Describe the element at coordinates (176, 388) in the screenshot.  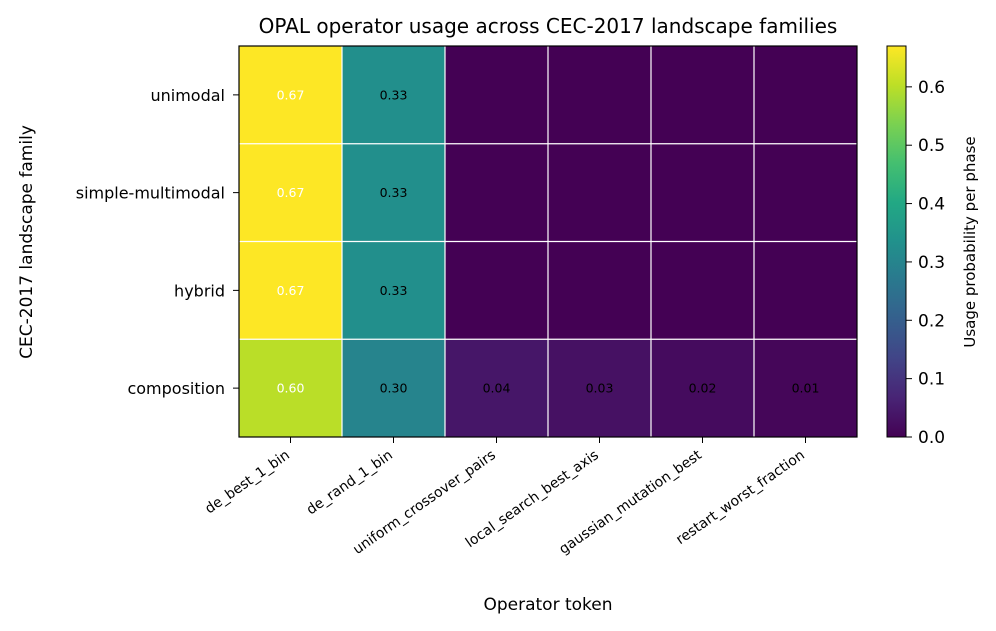
I see `y-tick-label: composition` at that location.